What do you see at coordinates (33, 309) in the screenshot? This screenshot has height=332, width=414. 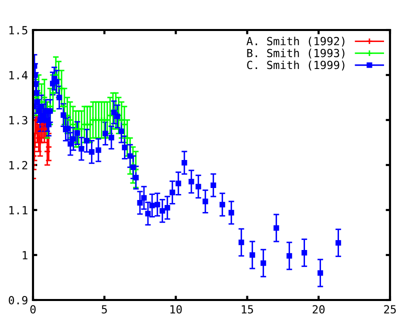 I see `x-tick-label: 0` at bounding box center [33, 309].